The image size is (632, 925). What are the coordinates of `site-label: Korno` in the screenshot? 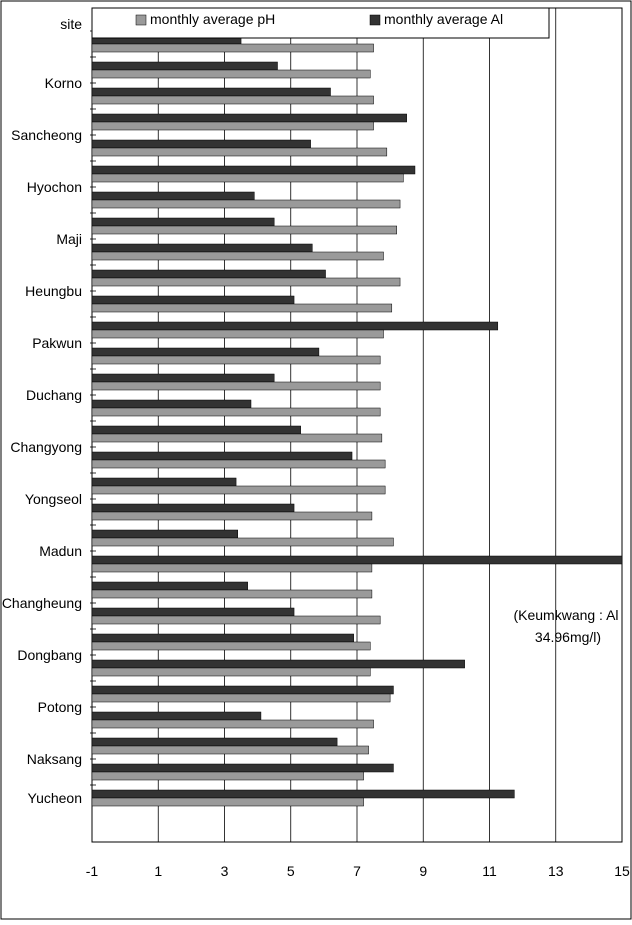 It's located at (64, 83).